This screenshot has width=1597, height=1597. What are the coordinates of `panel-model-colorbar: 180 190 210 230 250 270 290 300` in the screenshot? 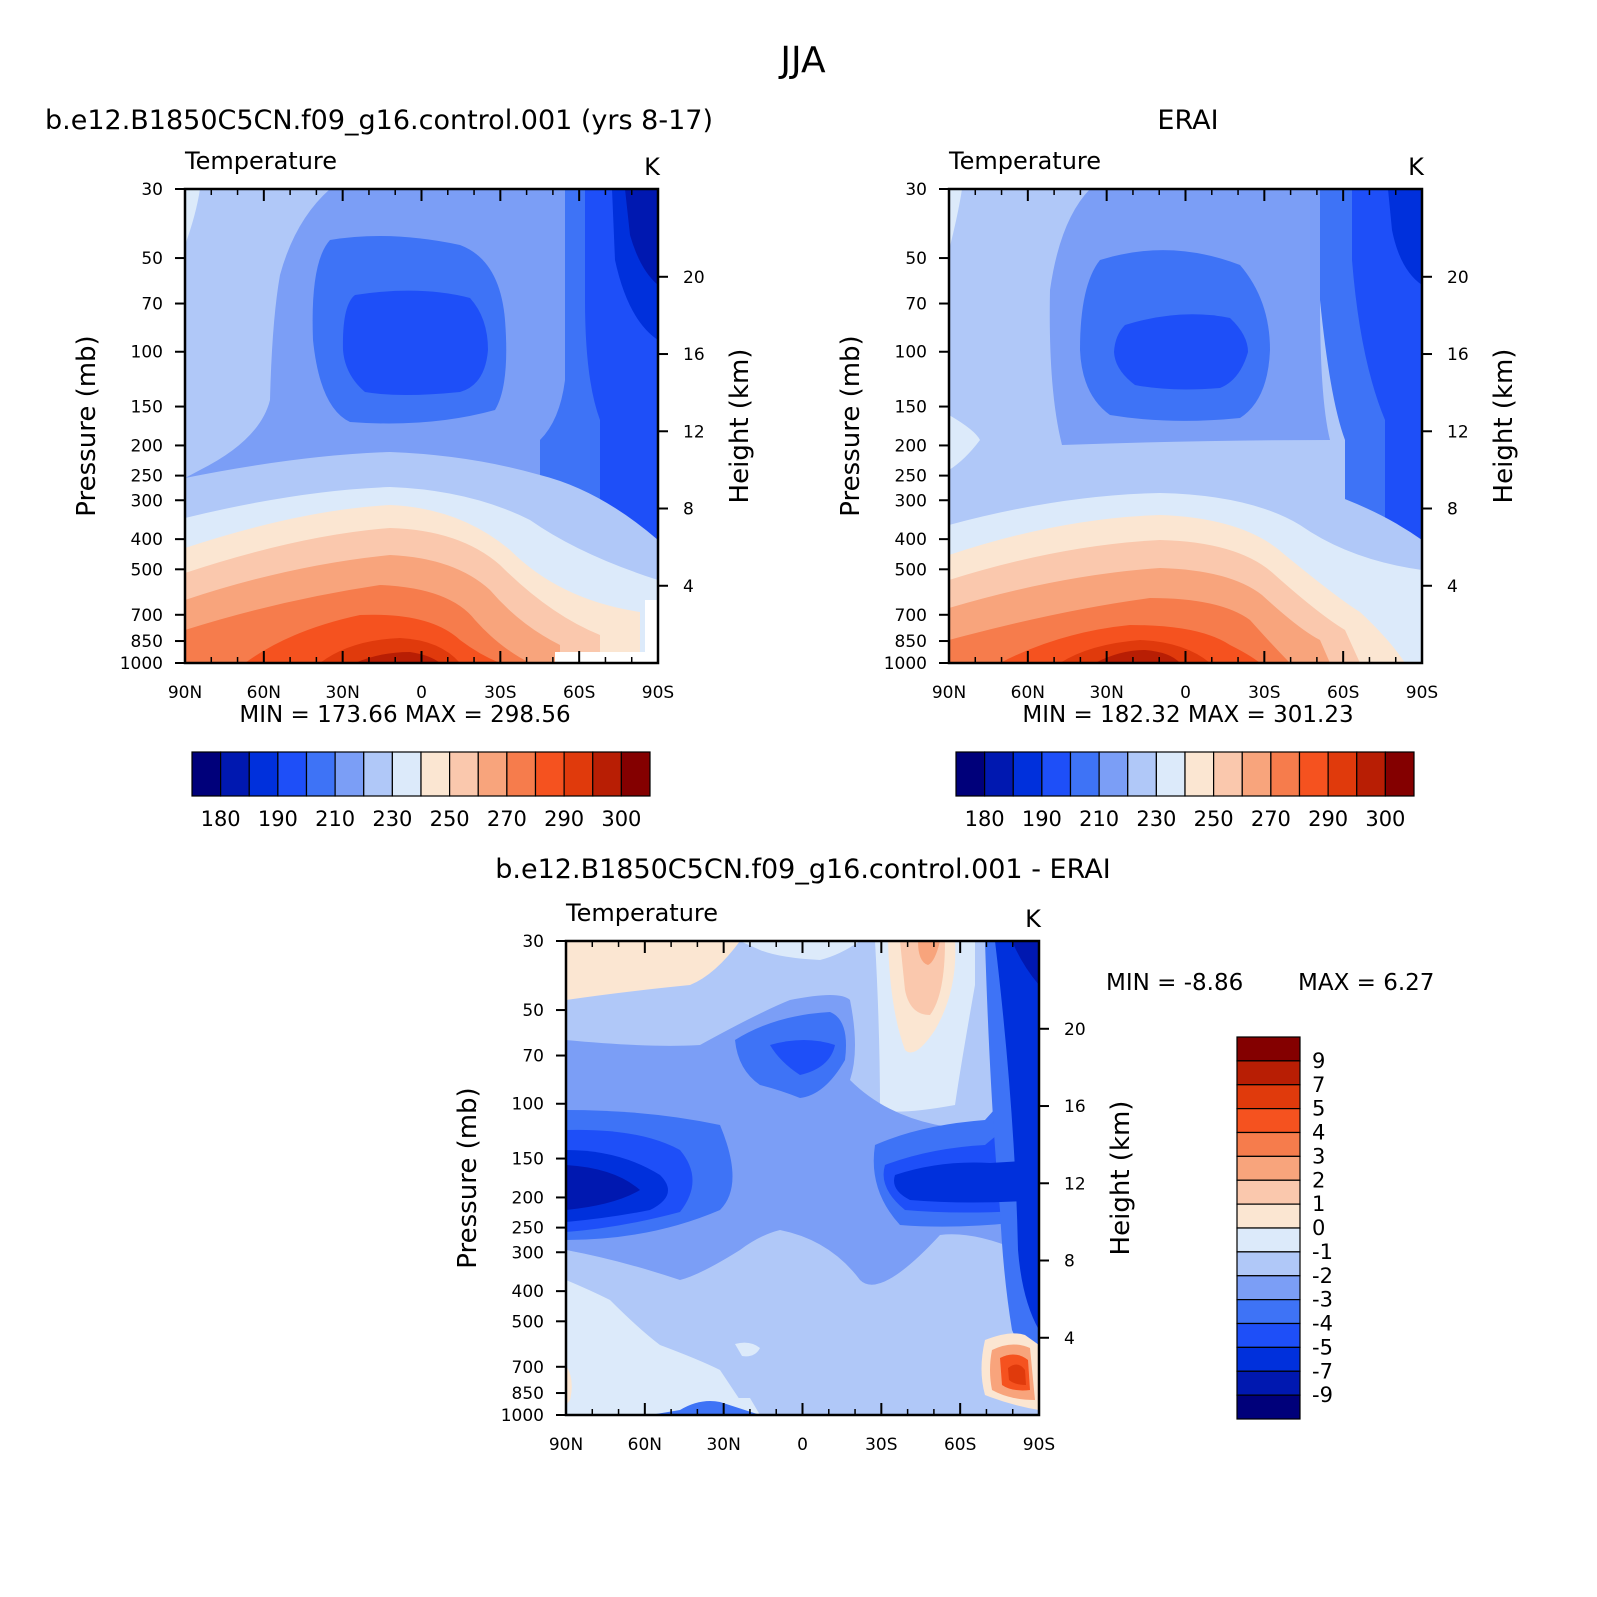 It's located at (421, 791).